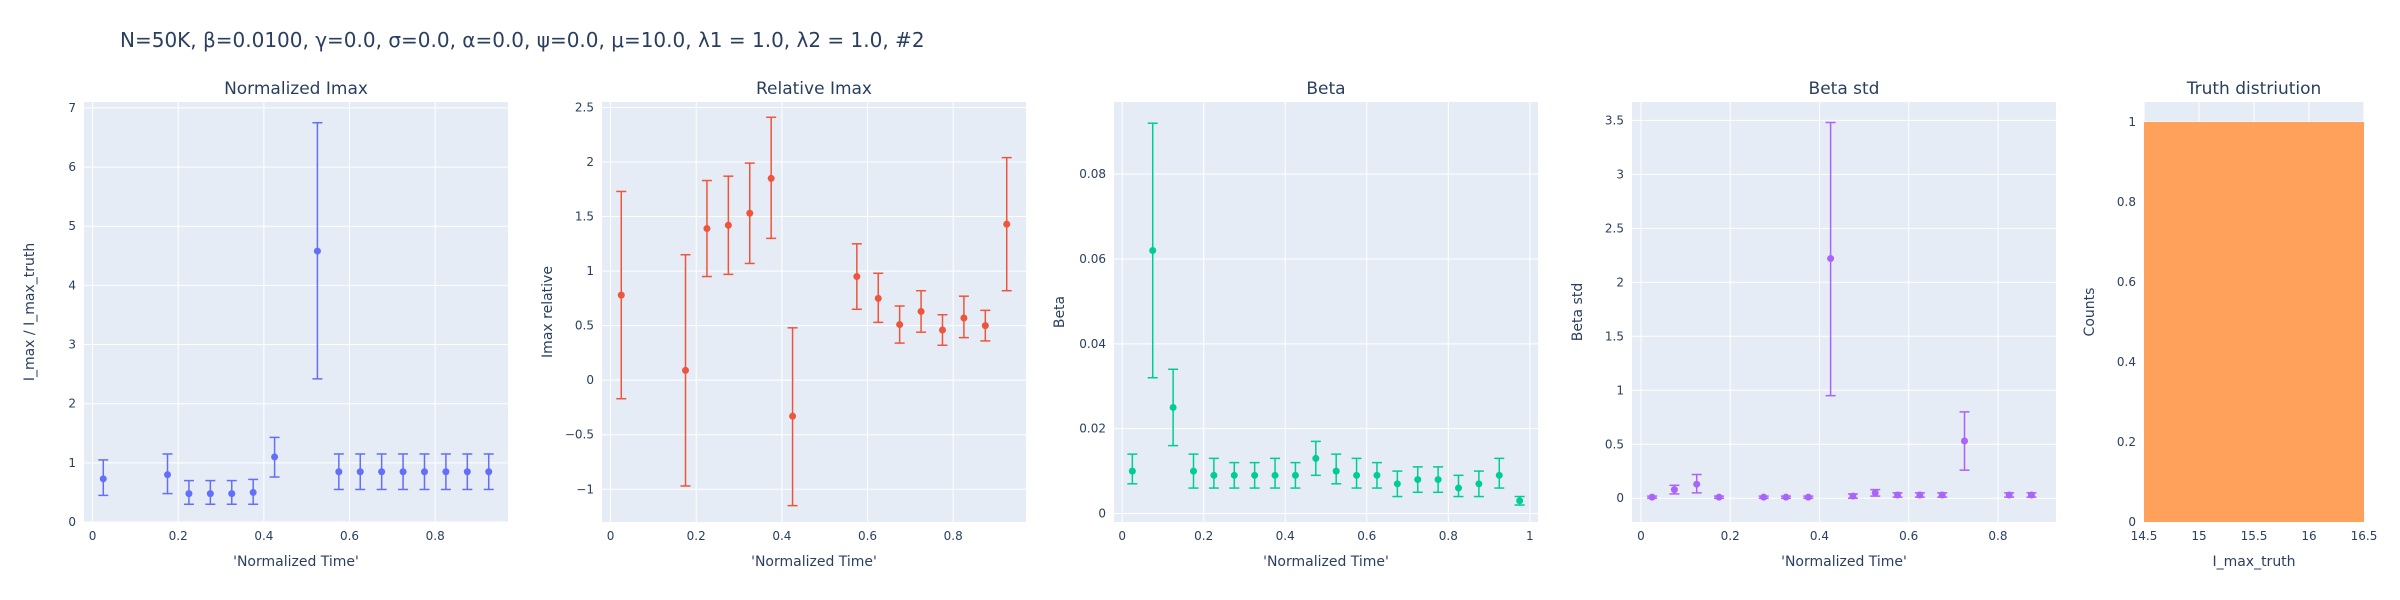 This screenshot has width=2400, height=600. Describe the element at coordinates (1092, 259) in the screenshot. I see `y-tick-label: 0.06` at that location.